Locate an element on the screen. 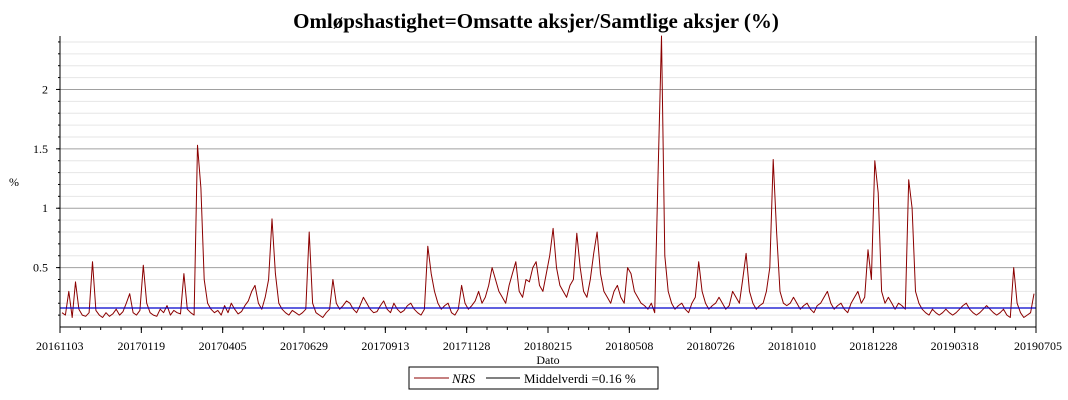 The image size is (1068, 400). legend-label-nrs: NRS is located at coordinates (463, 378).